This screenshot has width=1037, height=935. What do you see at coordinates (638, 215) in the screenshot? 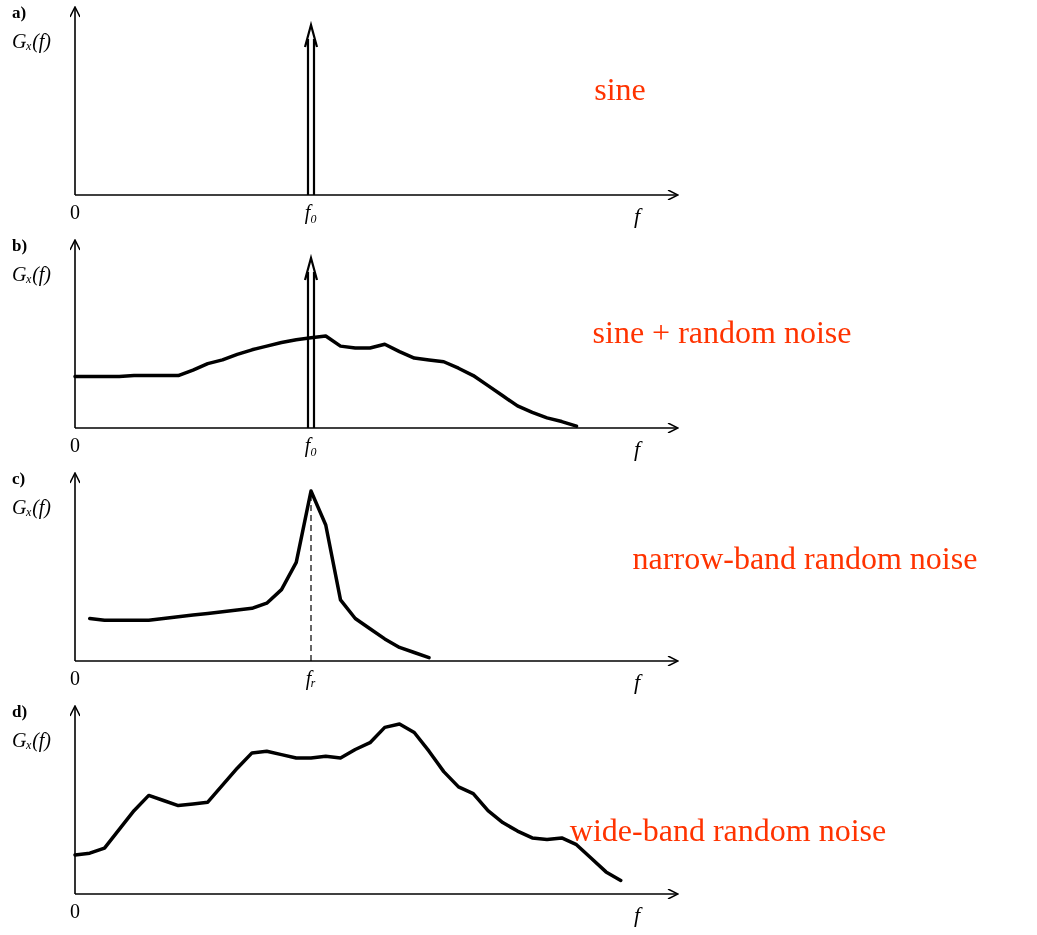
I see `text: f` at bounding box center [638, 215].